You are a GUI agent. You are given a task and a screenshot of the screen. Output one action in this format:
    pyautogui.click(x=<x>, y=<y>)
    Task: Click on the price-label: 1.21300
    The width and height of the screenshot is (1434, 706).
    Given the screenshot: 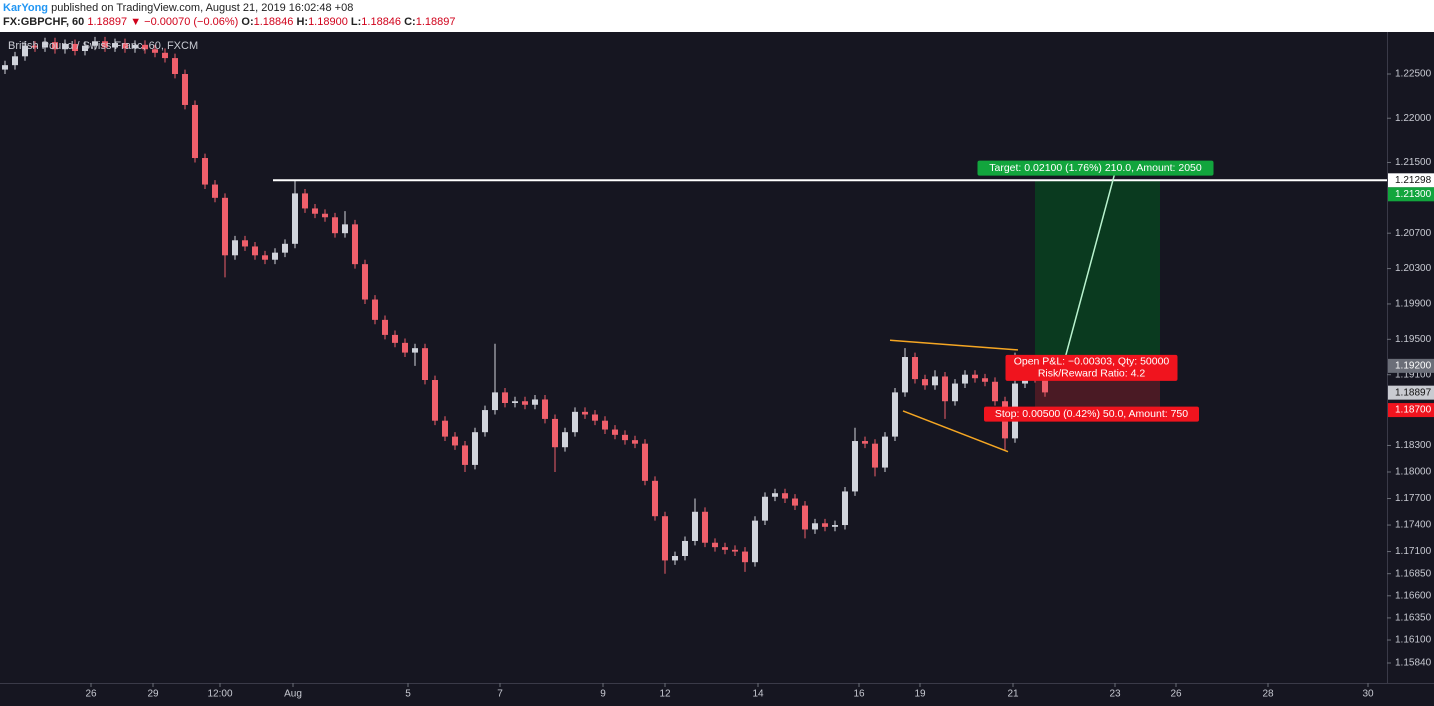 What is the action you would take?
    pyautogui.click(x=1413, y=194)
    